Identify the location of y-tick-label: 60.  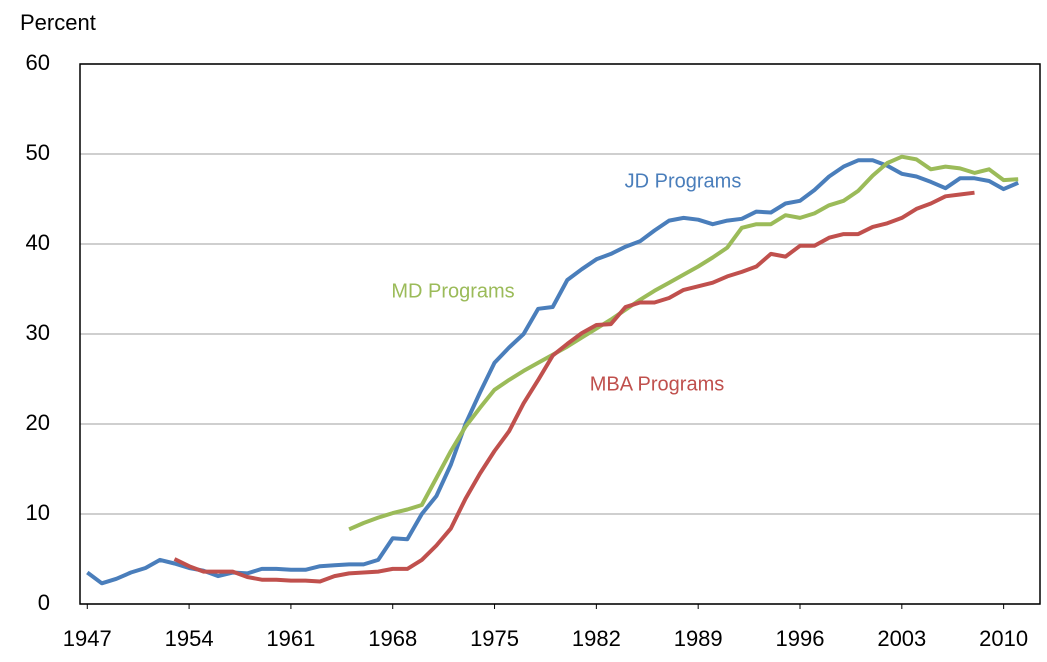
(38, 62).